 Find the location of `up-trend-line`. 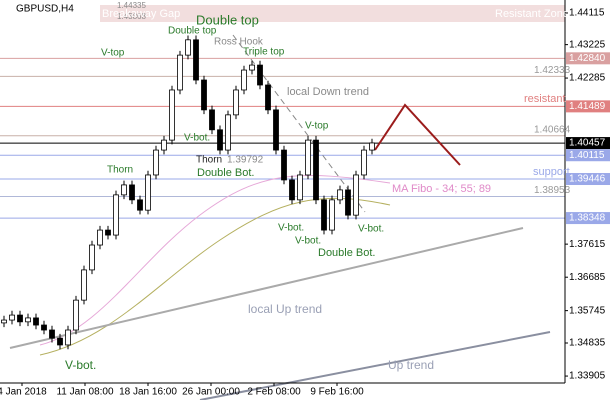

up-trend-line is located at coordinates (375, 365).